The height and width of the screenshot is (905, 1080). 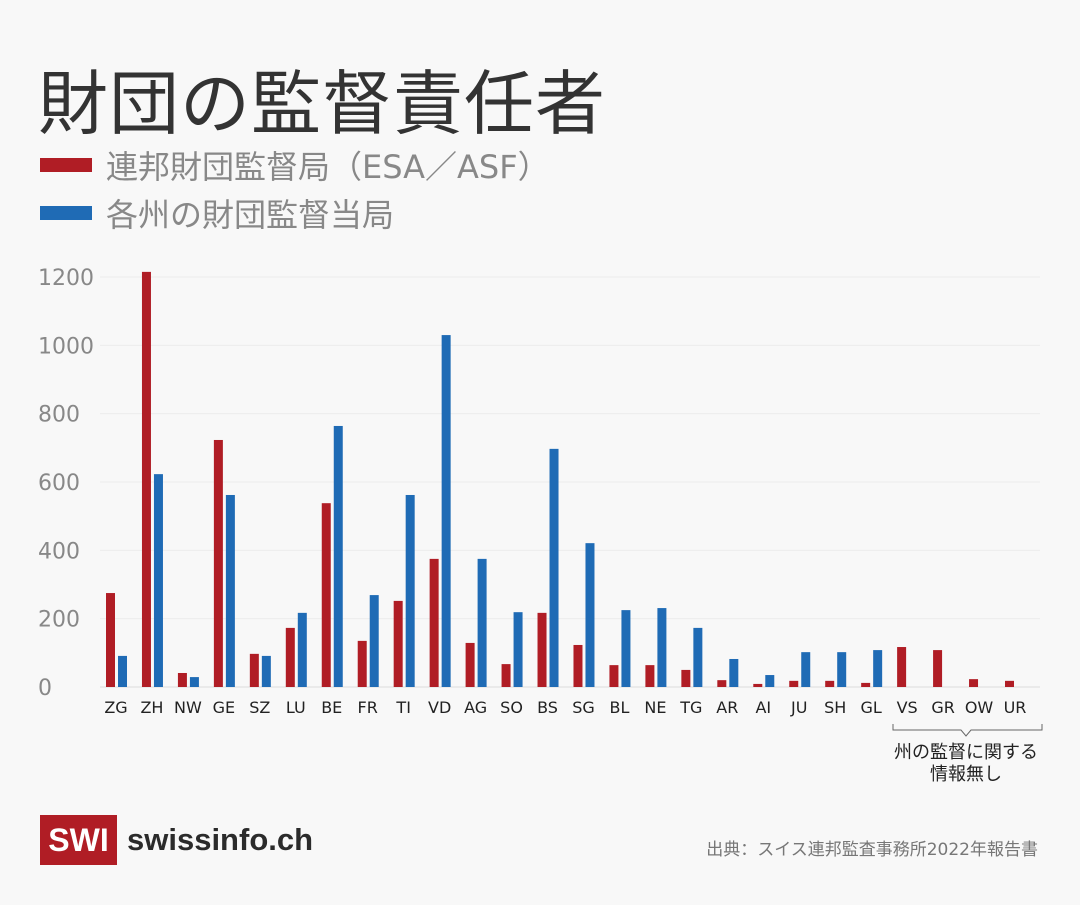 What do you see at coordinates (554, 567) in the screenshot?
I see `bar-cantonal-BS` at bounding box center [554, 567].